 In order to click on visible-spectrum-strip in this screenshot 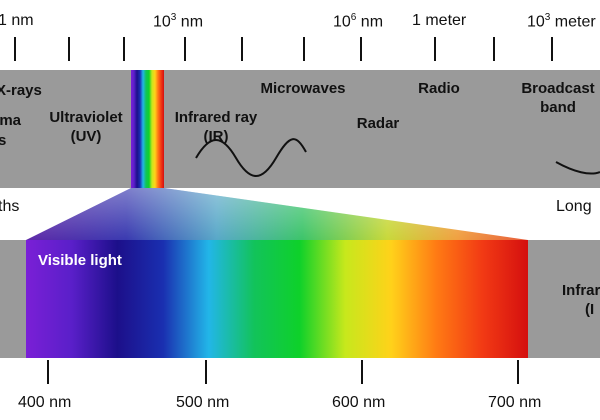, I will do `click(147, 129)`.